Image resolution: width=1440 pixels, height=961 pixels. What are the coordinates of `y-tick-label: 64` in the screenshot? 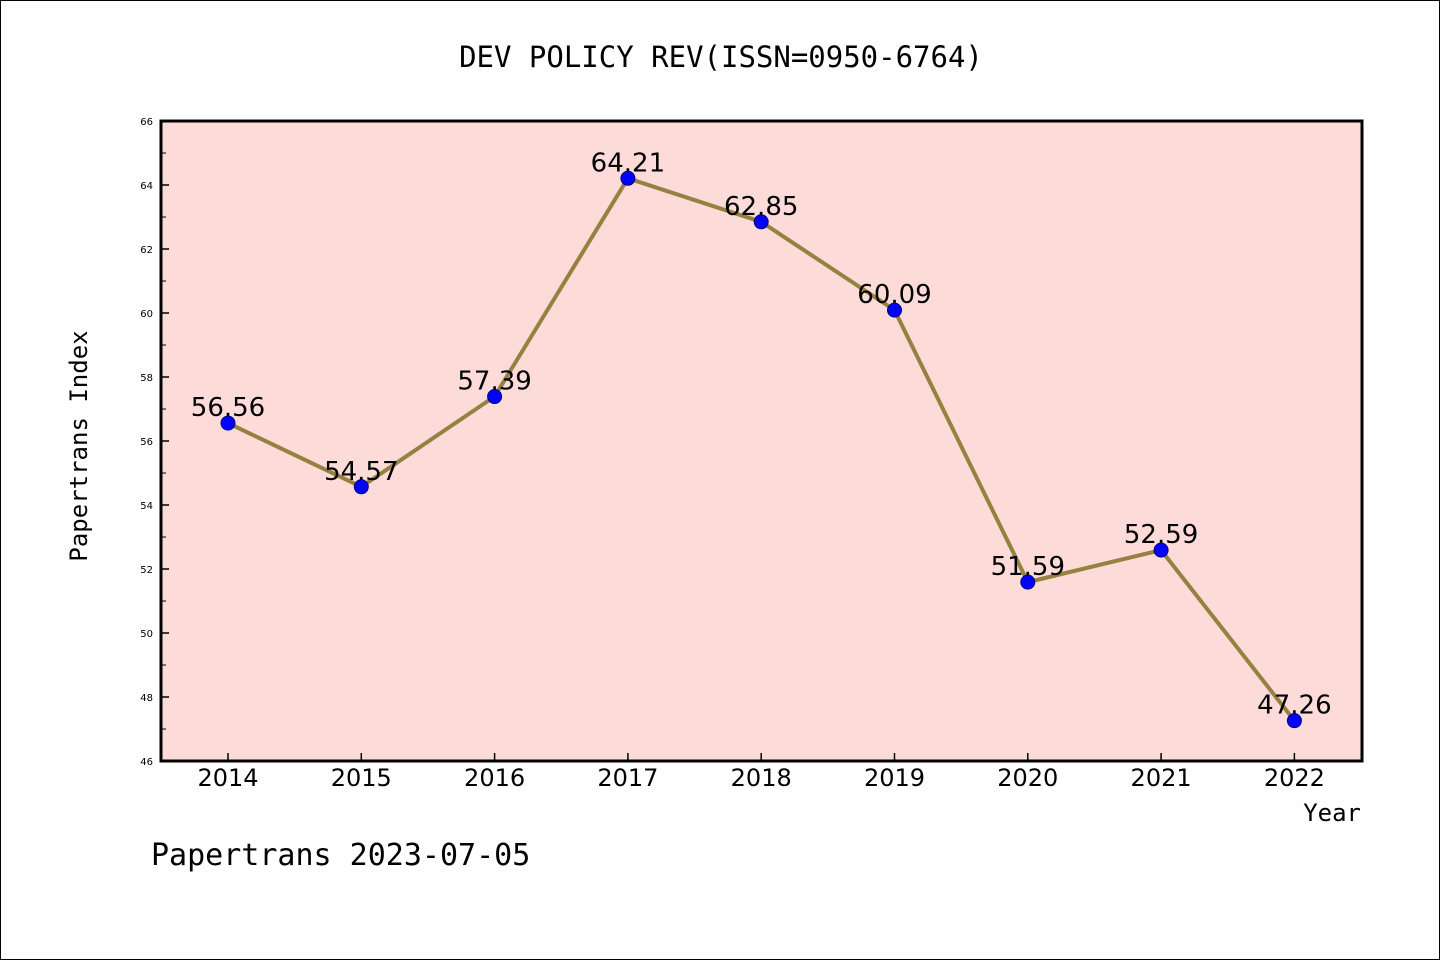 It's located at (146, 186).